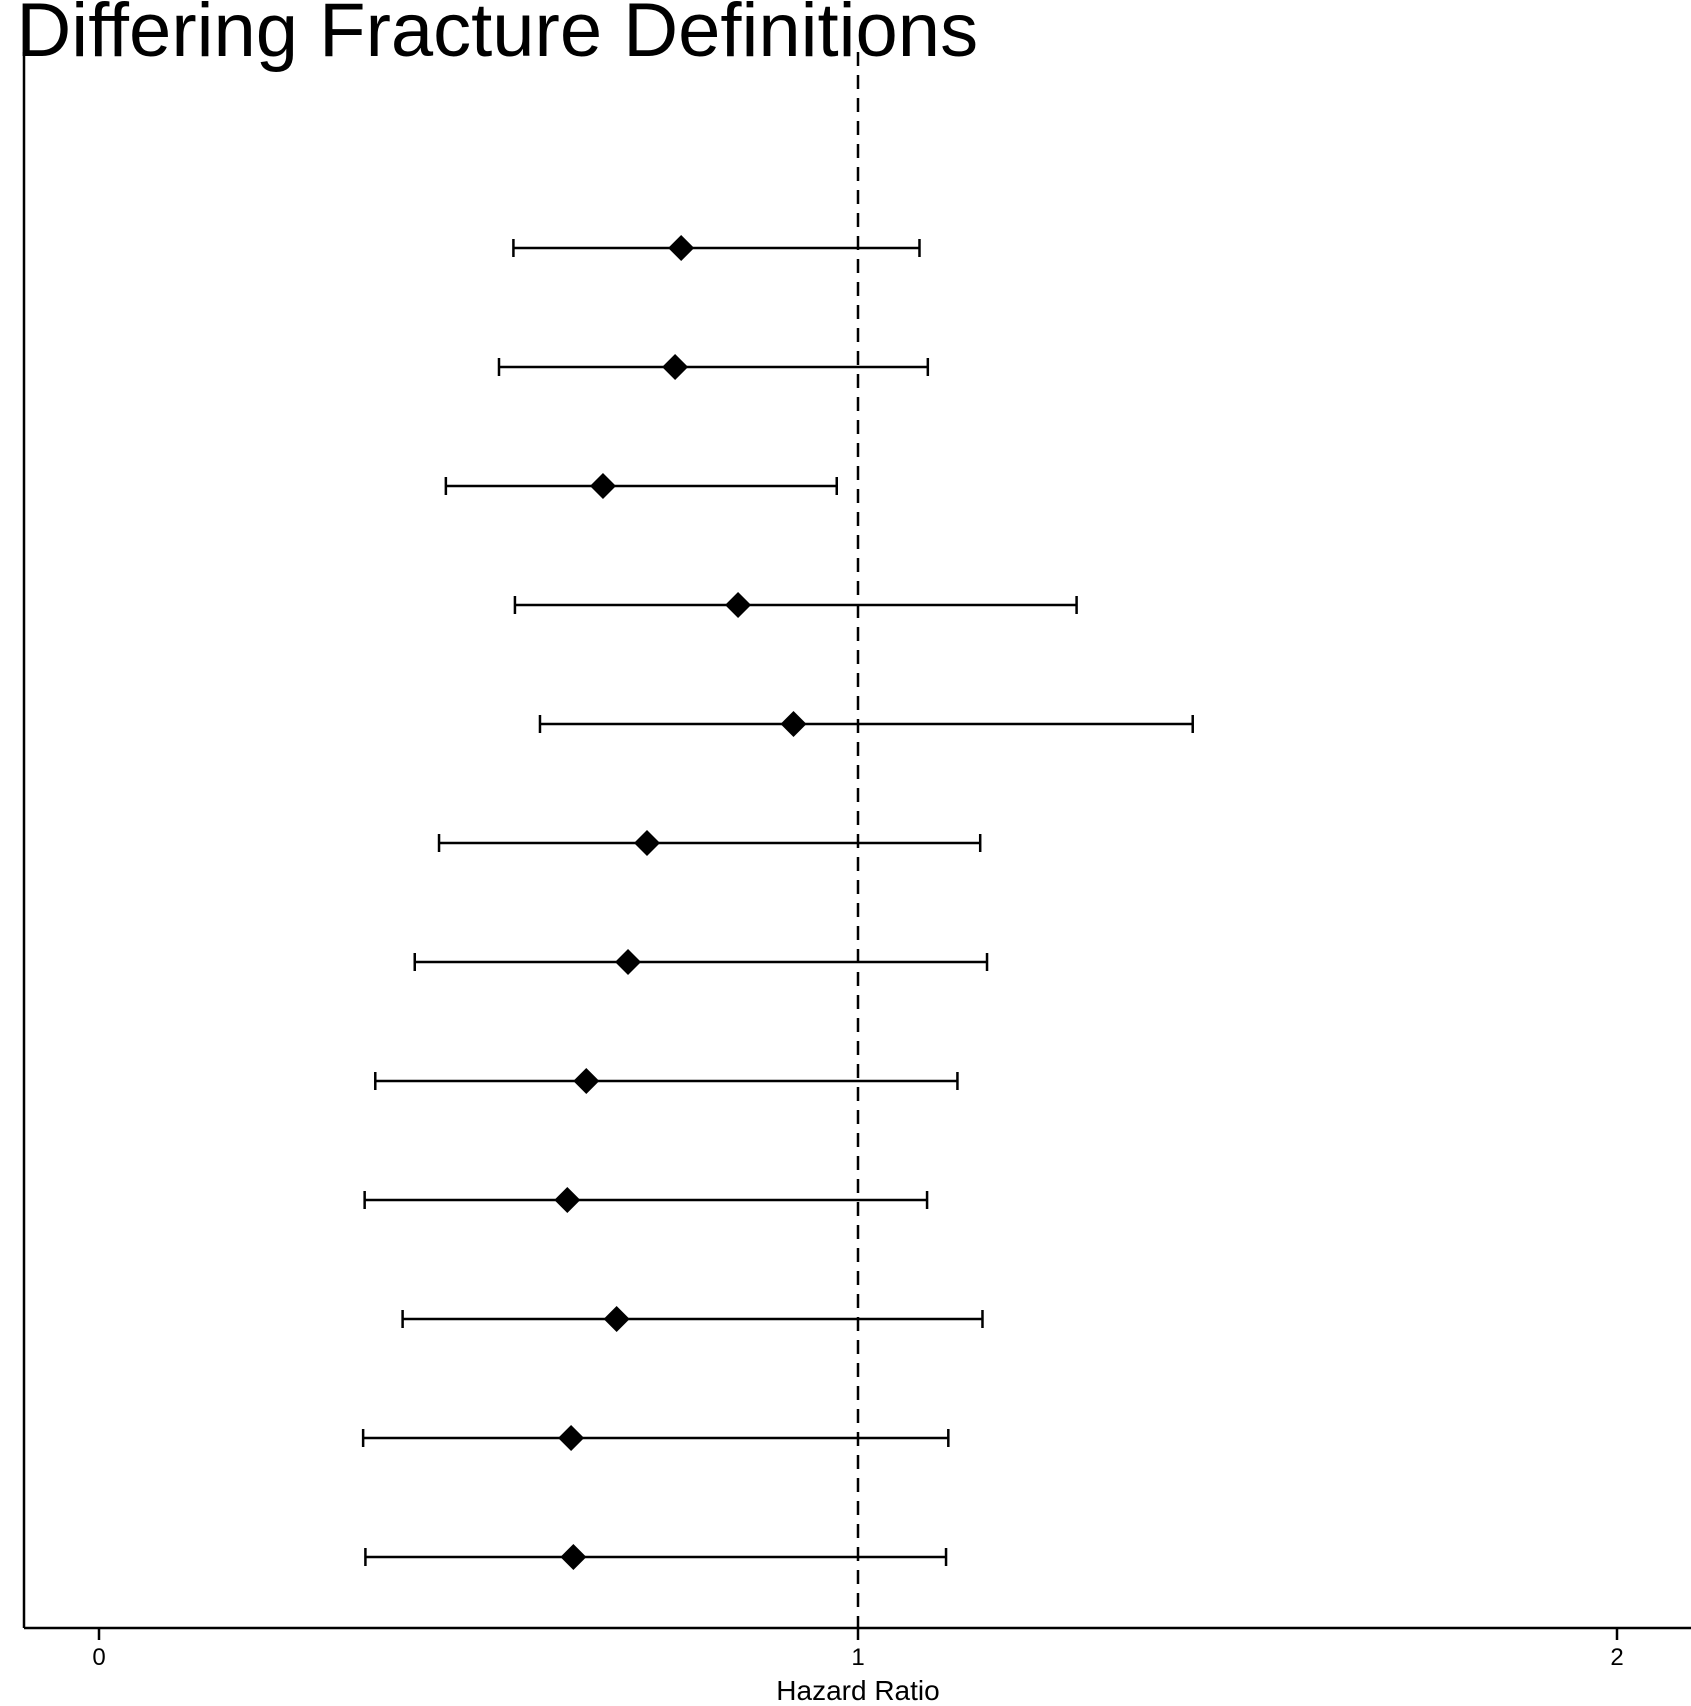  Describe the element at coordinates (98, 1657) in the screenshot. I see `x-tick-label-0: 0` at that location.